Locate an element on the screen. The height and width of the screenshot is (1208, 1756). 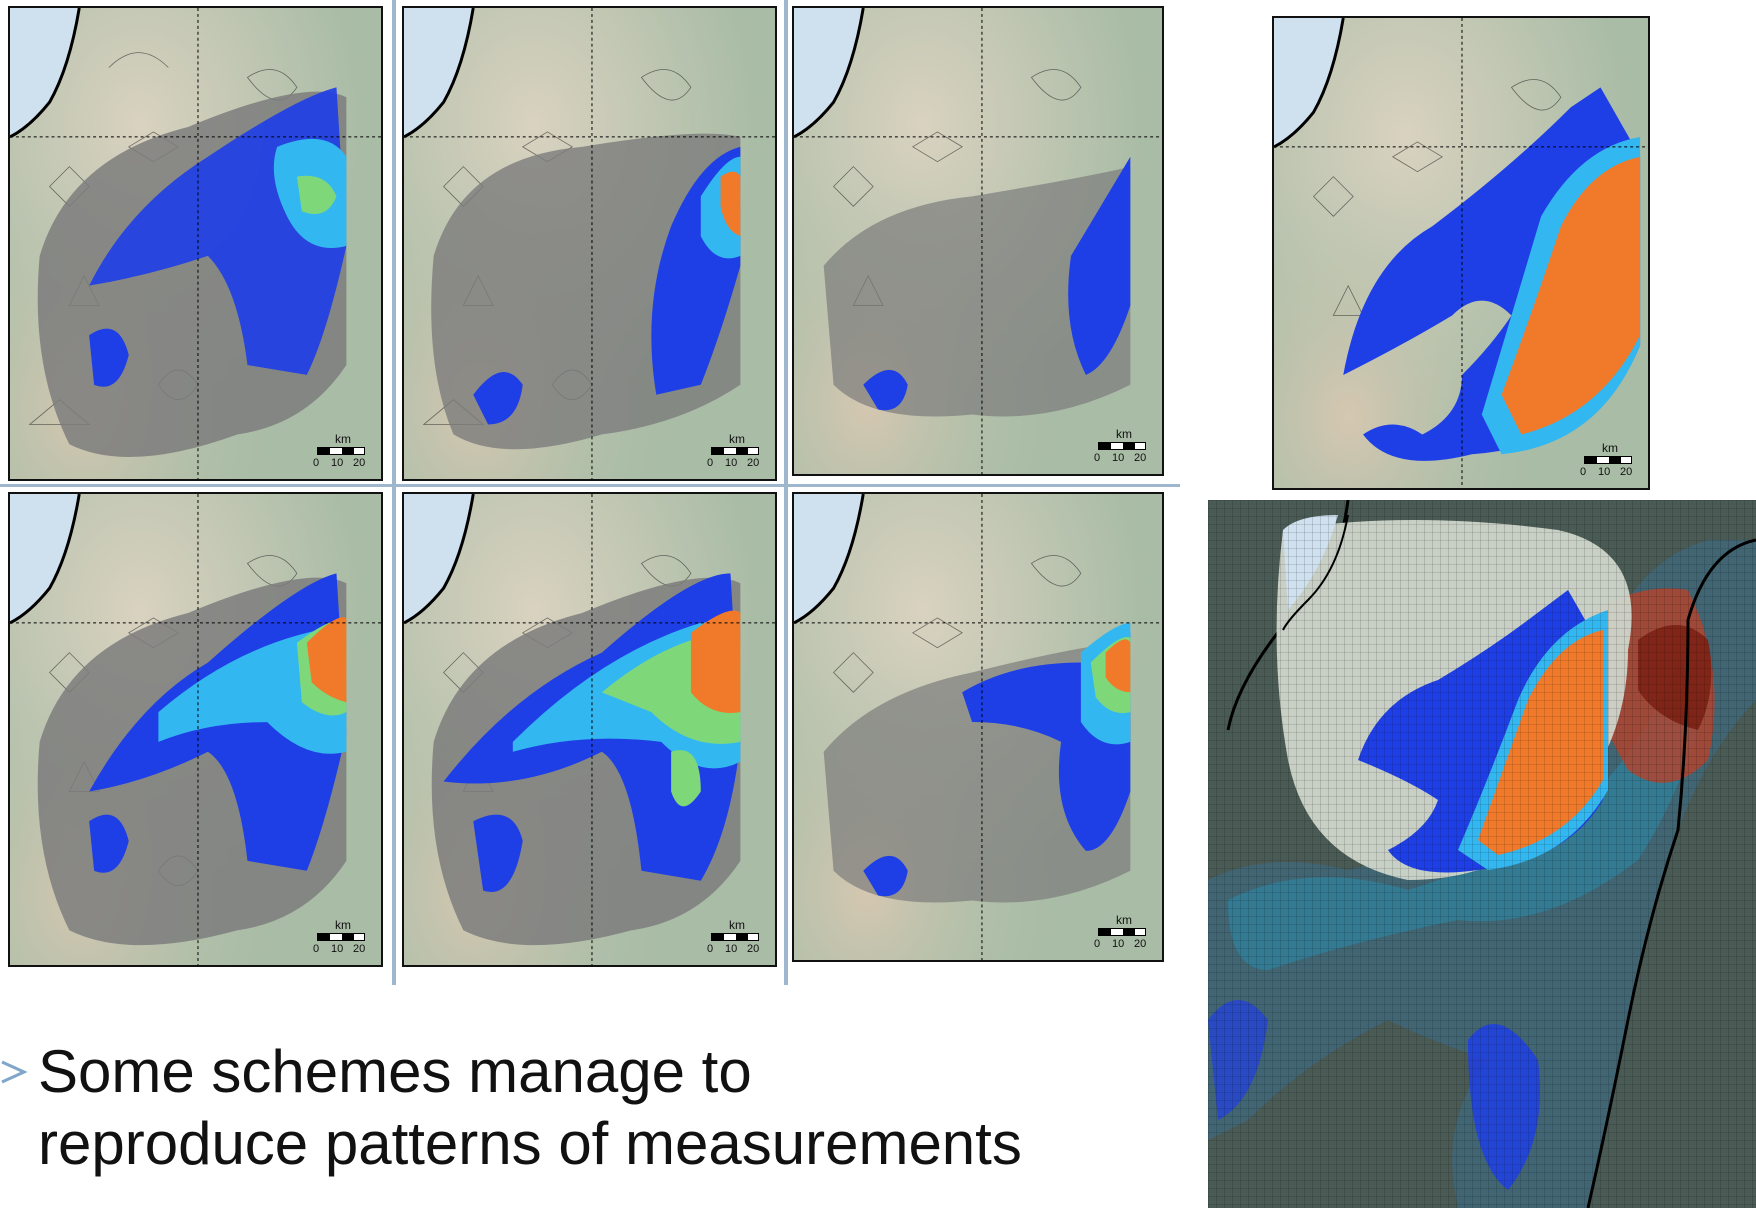
map-panel-2: km 0 10 20 is located at coordinates (589, 243).